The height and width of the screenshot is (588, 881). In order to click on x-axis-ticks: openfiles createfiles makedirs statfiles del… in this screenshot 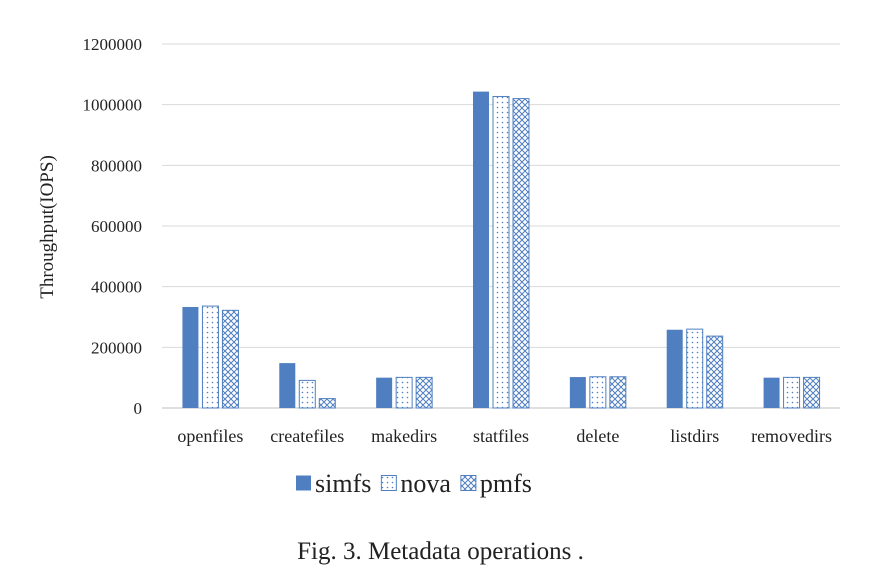, I will do `click(504, 436)`.